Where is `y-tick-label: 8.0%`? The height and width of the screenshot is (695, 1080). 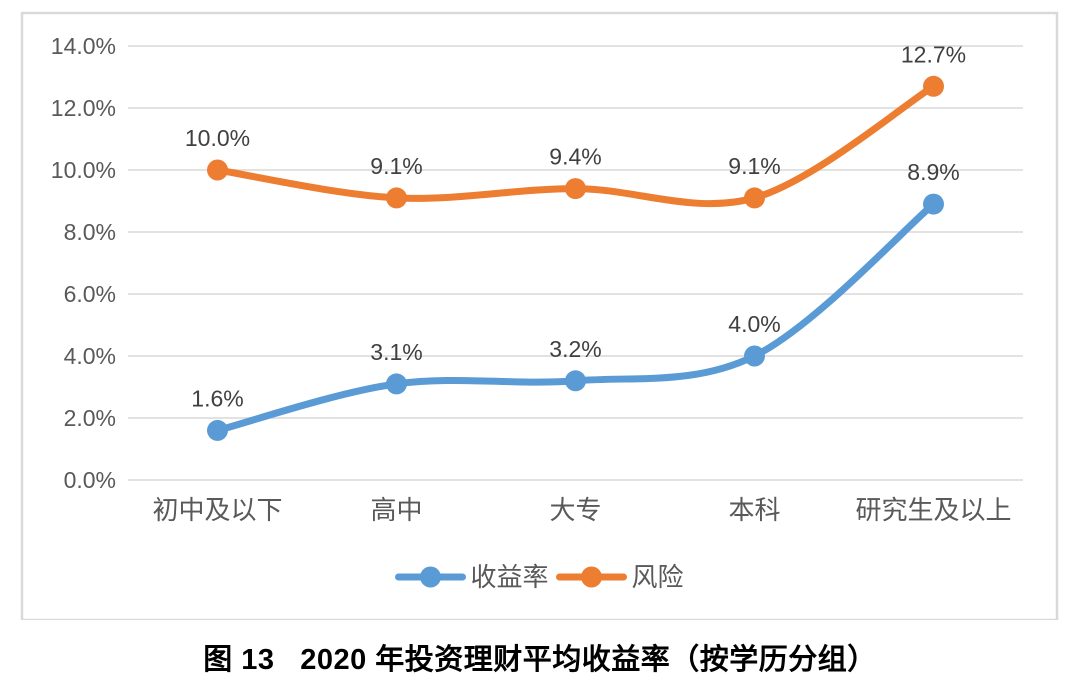
y-tick-label: 8.0% is located at coordinates (90, 232).